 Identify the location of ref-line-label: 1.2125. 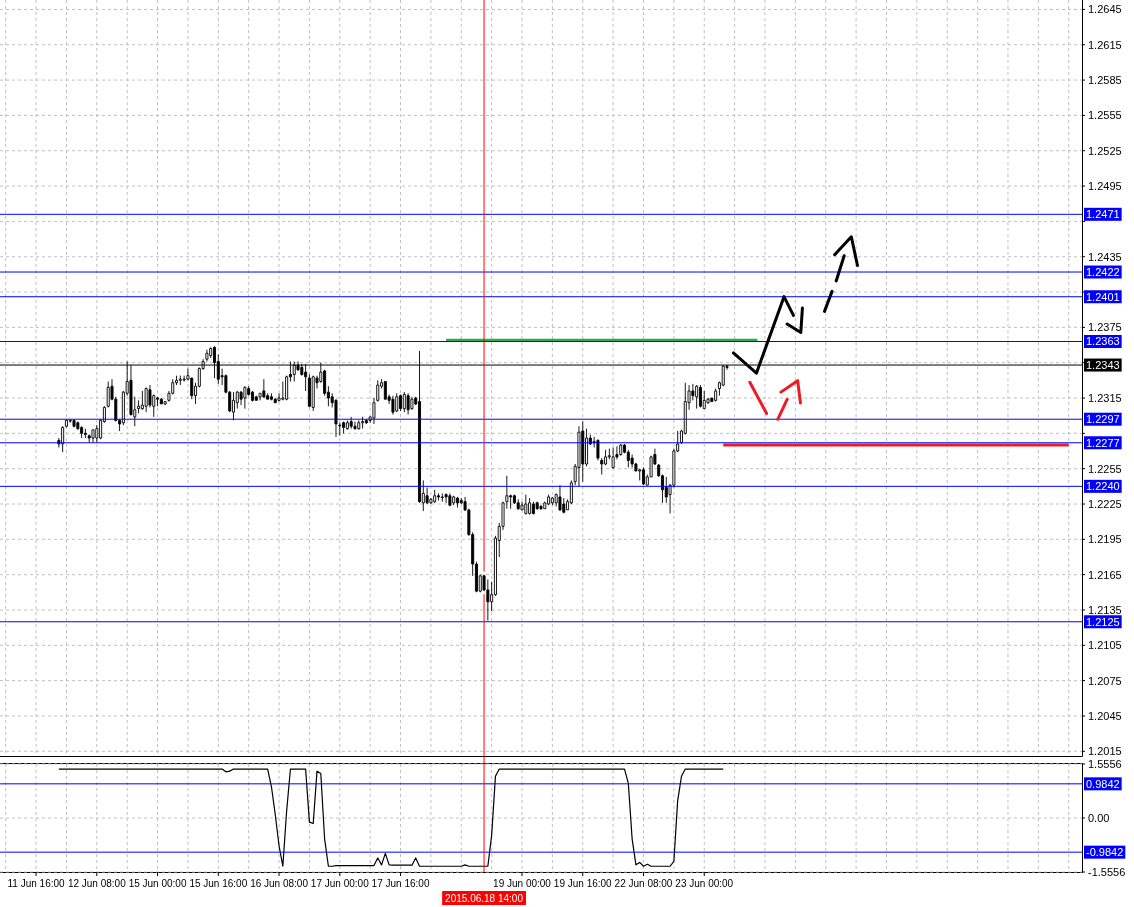
(1103, 621).